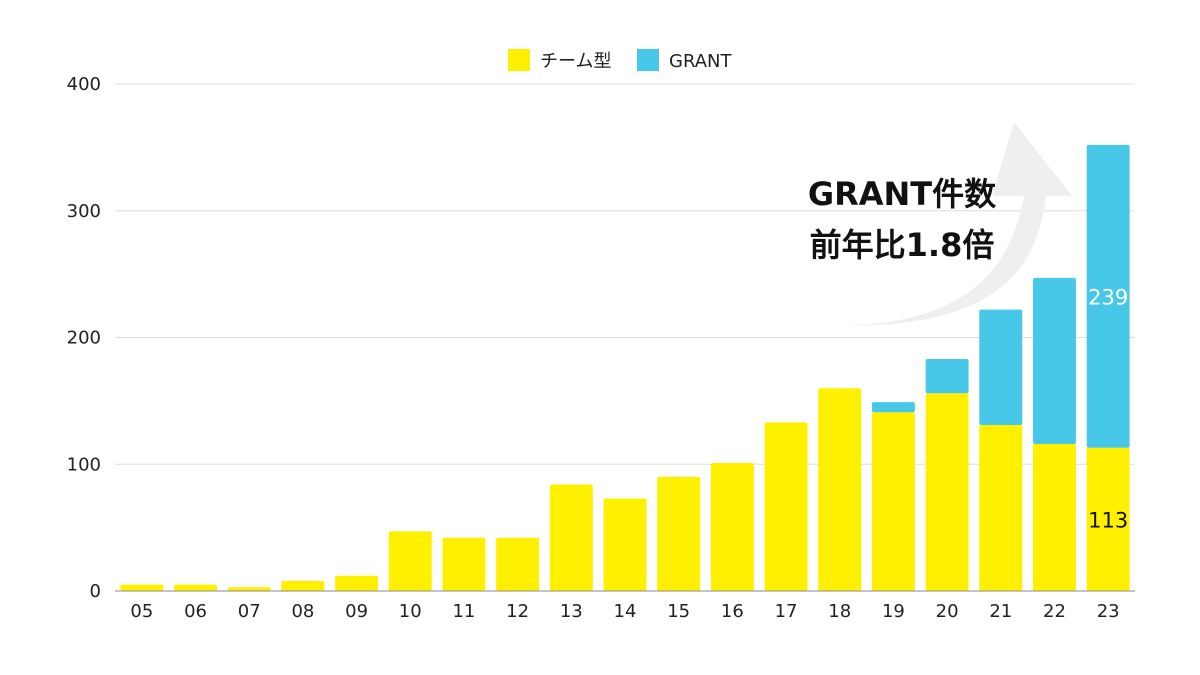  I want to click on x-tick-label: 12, so click(517, 611).